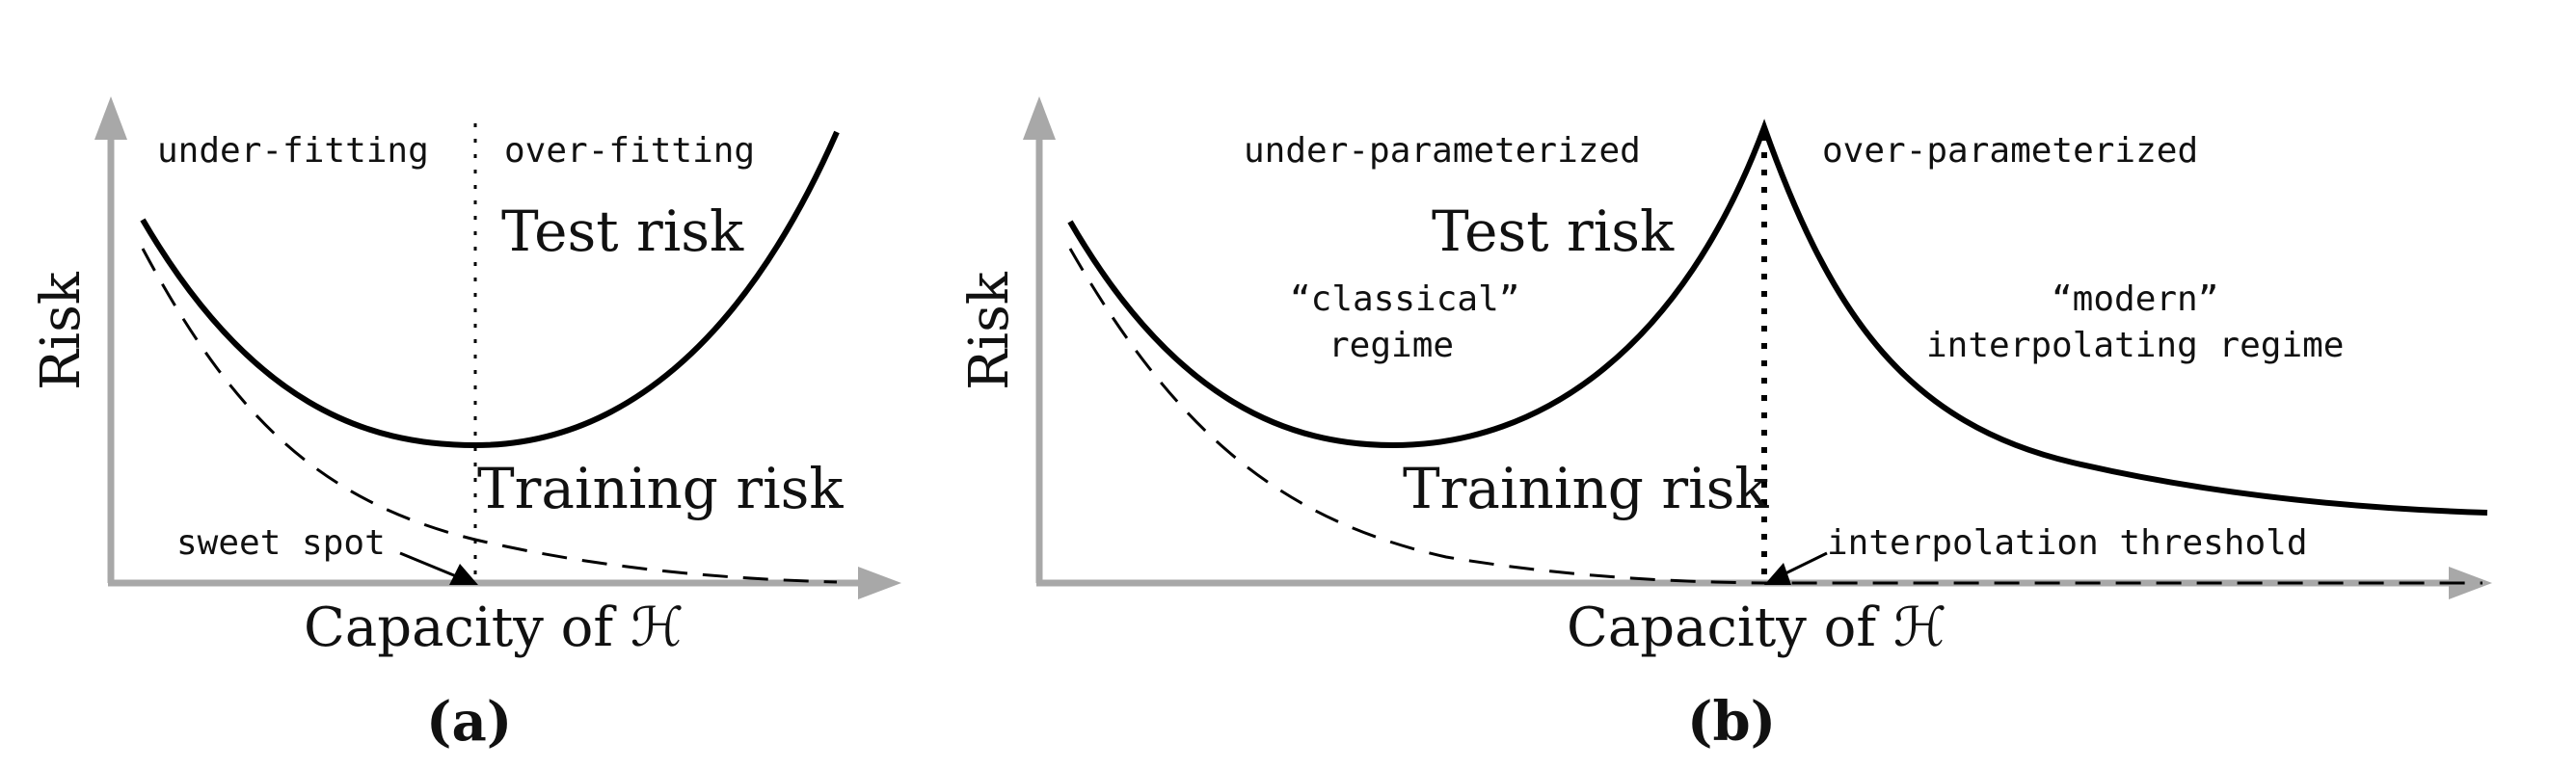  What do you see at coordinates (880, 583) in the screenshot?
I see `panel-a-x-axis-arrow` at bounding box center [880, 583].